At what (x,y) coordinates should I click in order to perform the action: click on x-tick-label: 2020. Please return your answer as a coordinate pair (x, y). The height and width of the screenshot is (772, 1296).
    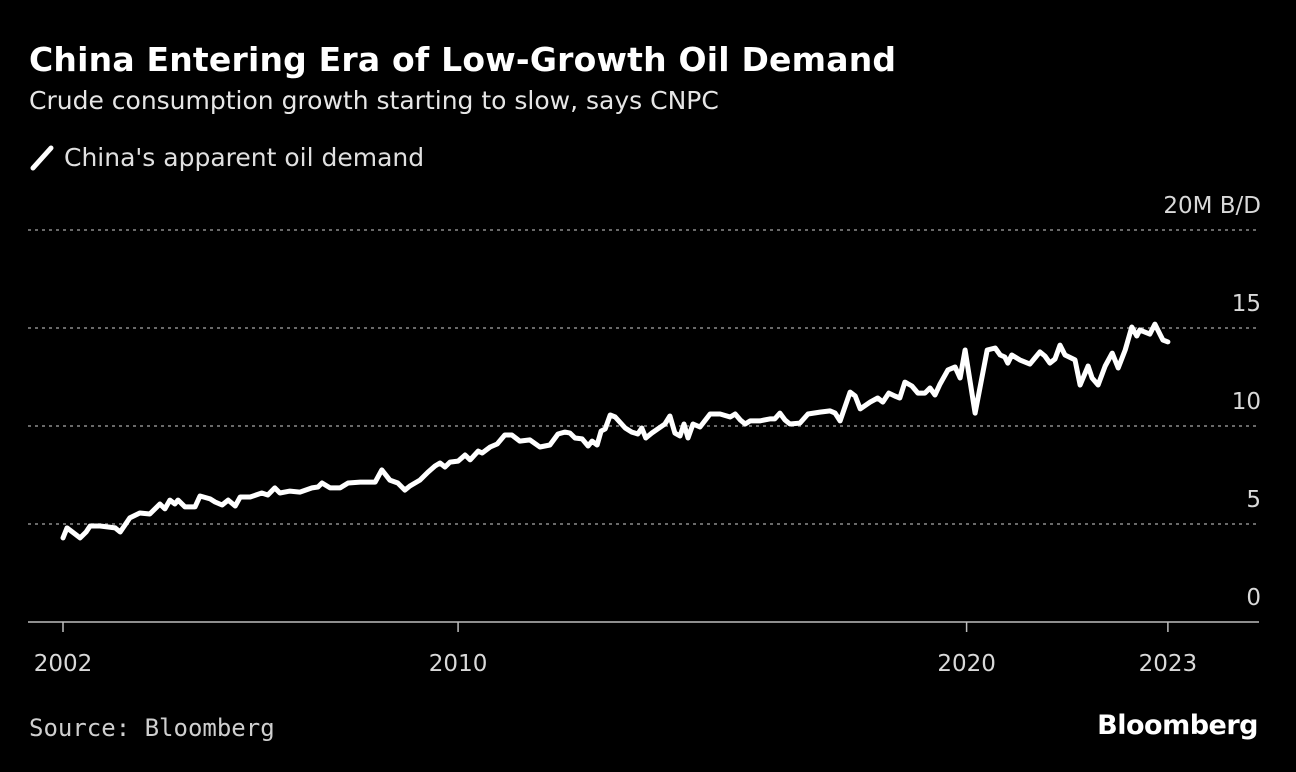
    Looking at the image, I should click on (966, 664).